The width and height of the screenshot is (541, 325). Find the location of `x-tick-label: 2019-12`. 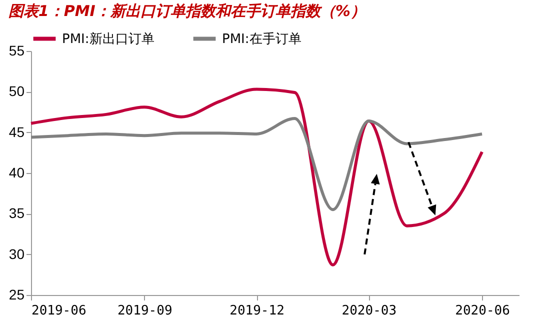

x-tick-label: 2019-12 is located at coordinates (257, 311).